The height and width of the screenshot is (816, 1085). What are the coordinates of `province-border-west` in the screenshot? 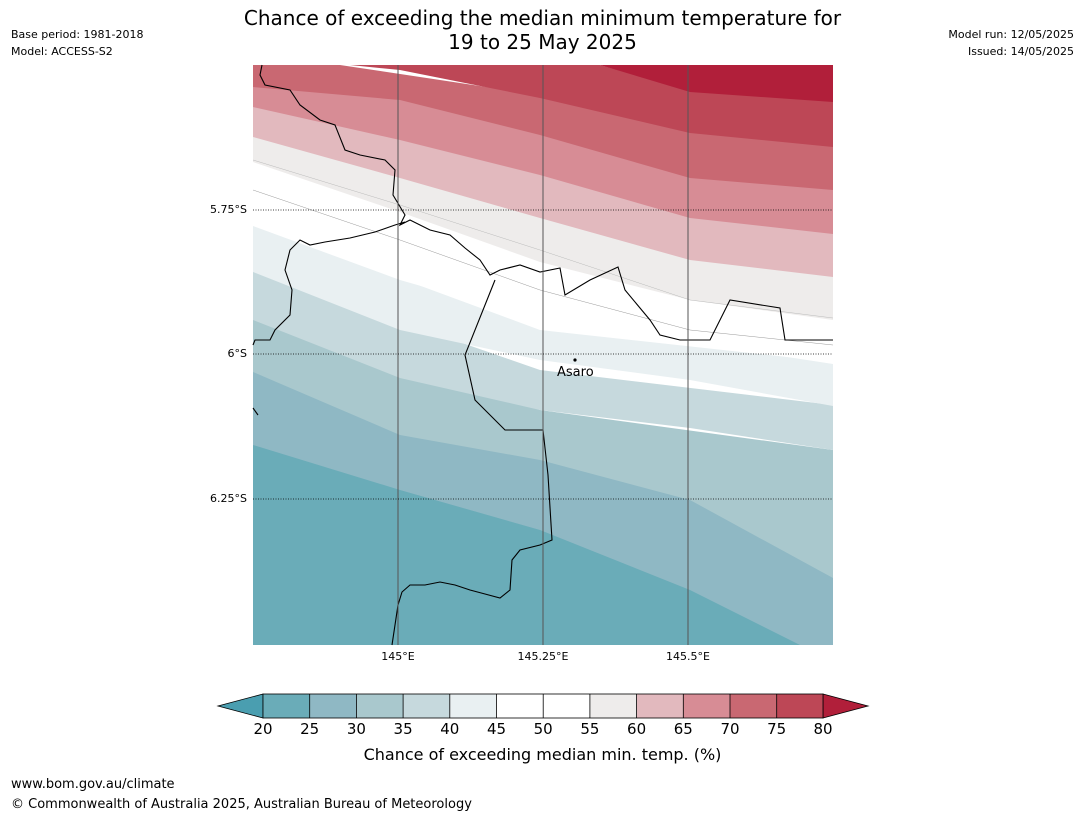 It's located at (255, 411).